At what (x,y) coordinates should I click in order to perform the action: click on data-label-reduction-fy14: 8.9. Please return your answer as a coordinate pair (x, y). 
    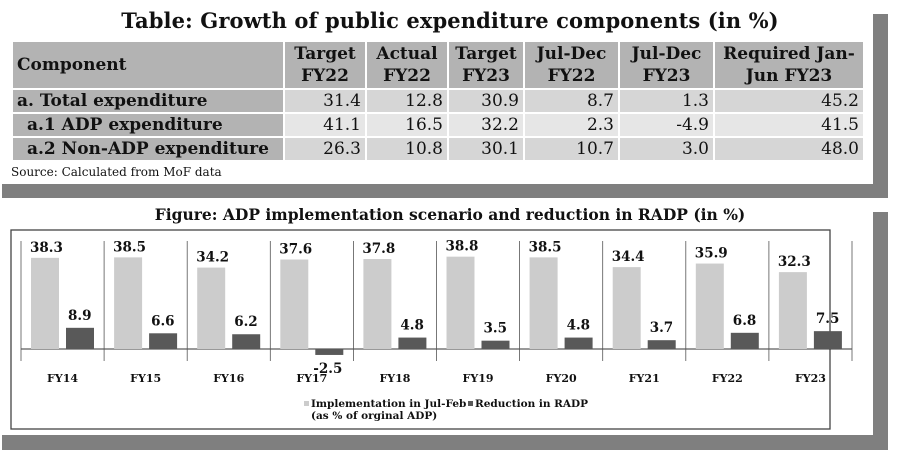
    Looking at the image, I should click on (80, 316).